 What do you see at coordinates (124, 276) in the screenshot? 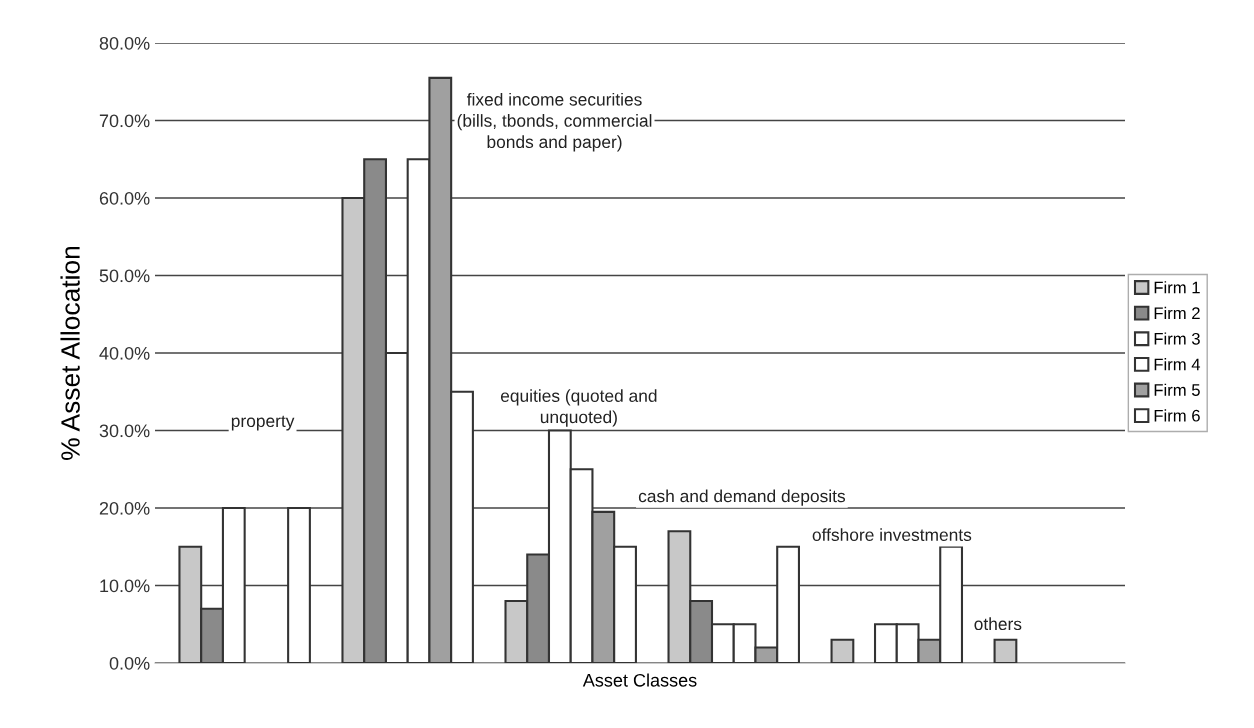
I see `y-tick-label: 50.0%` at bounding box center [124, 276].